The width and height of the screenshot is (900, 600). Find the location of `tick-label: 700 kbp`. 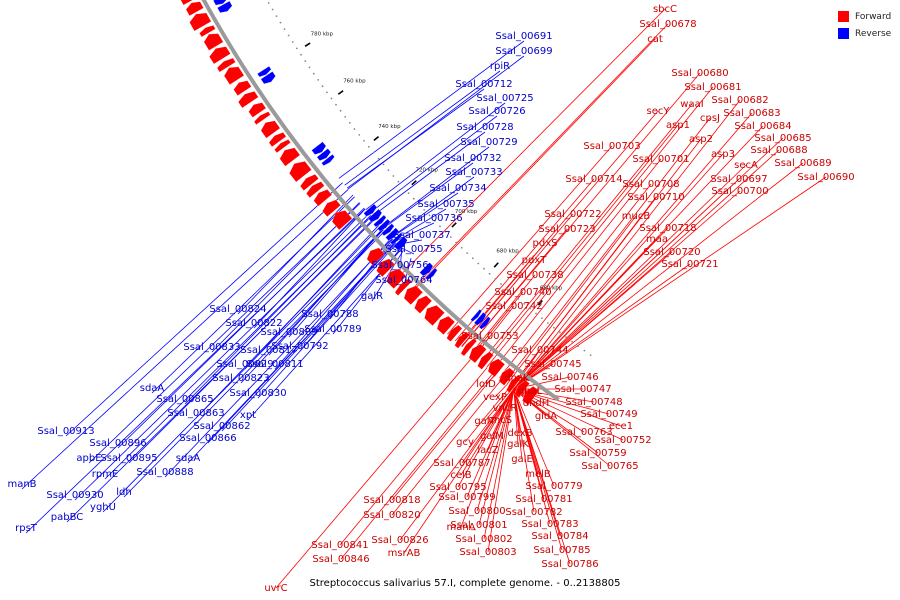

tick-label: 700 kbp is located at coordinates (466, 212).